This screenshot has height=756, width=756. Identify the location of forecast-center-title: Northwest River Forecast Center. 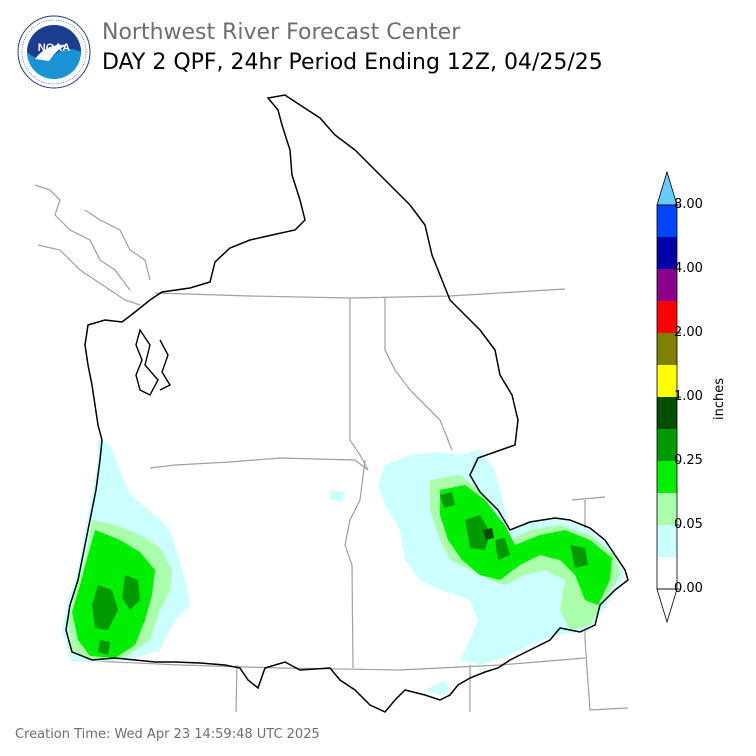
(281, 32).